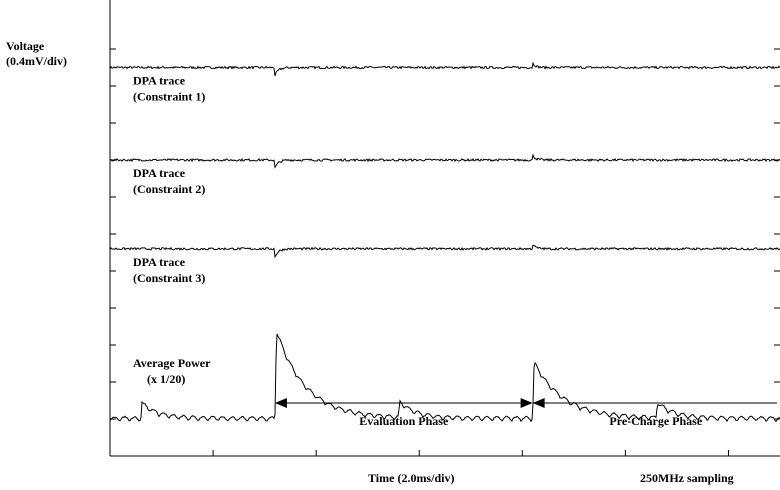 The image size is (780, 490). What do you see at coordinates (36, 61) in the screenshot?
I see `y-axis-label-line2: (0.4mV/div)` at bounding box center [36, 61].